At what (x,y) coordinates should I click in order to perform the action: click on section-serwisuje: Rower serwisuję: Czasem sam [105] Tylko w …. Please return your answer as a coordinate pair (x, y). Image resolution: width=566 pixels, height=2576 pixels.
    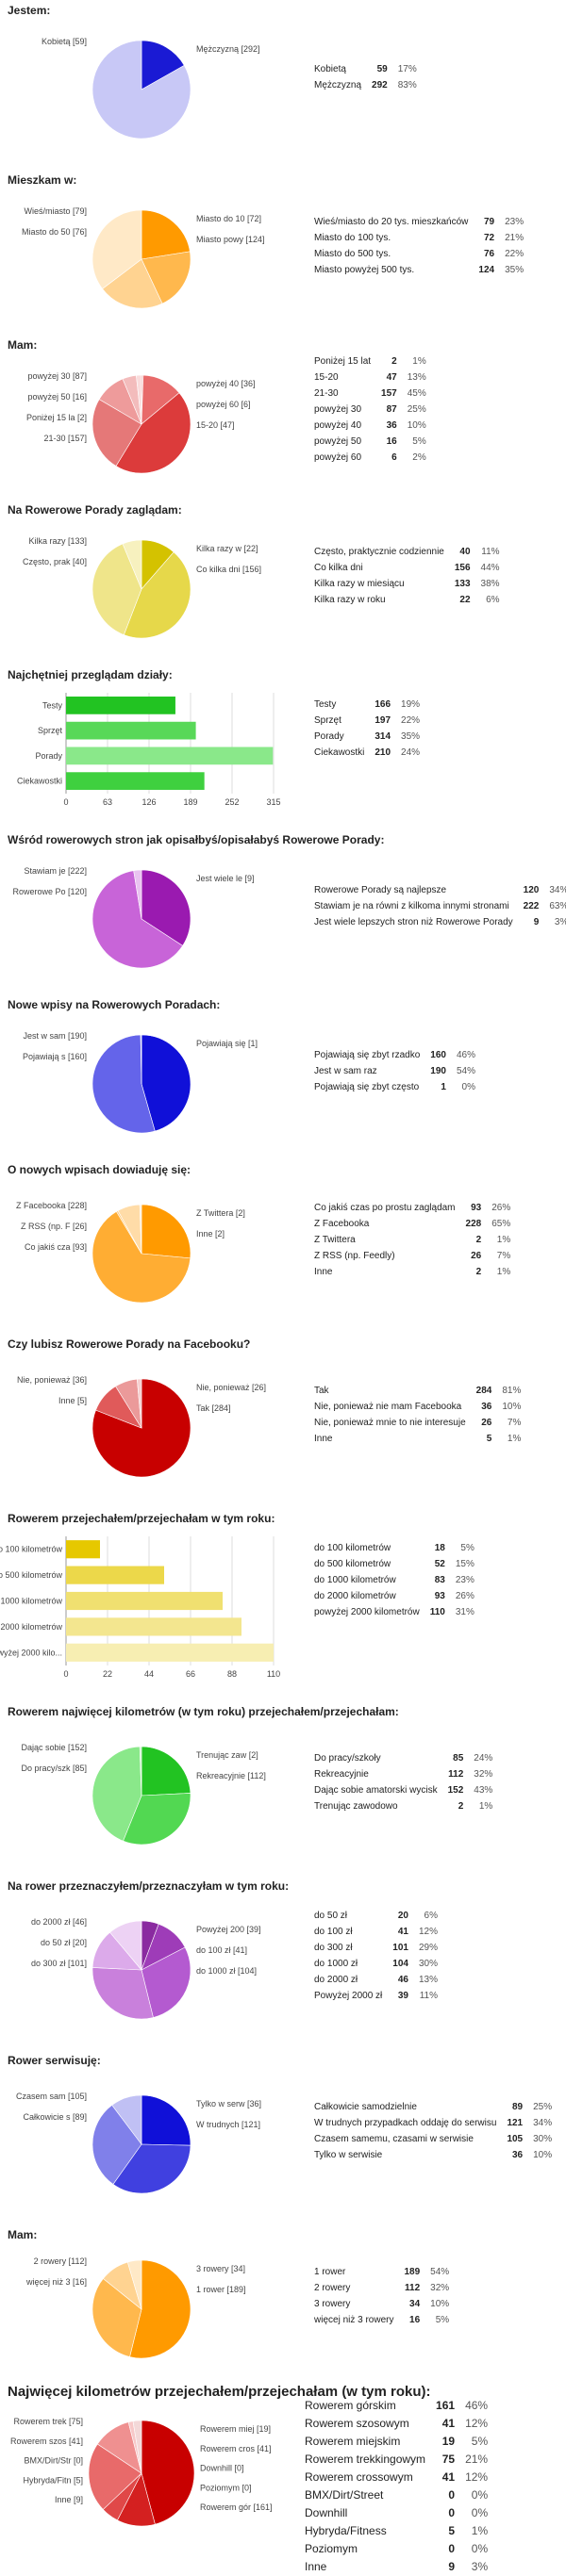
    Looking at the image, I should click on (283, 2132).